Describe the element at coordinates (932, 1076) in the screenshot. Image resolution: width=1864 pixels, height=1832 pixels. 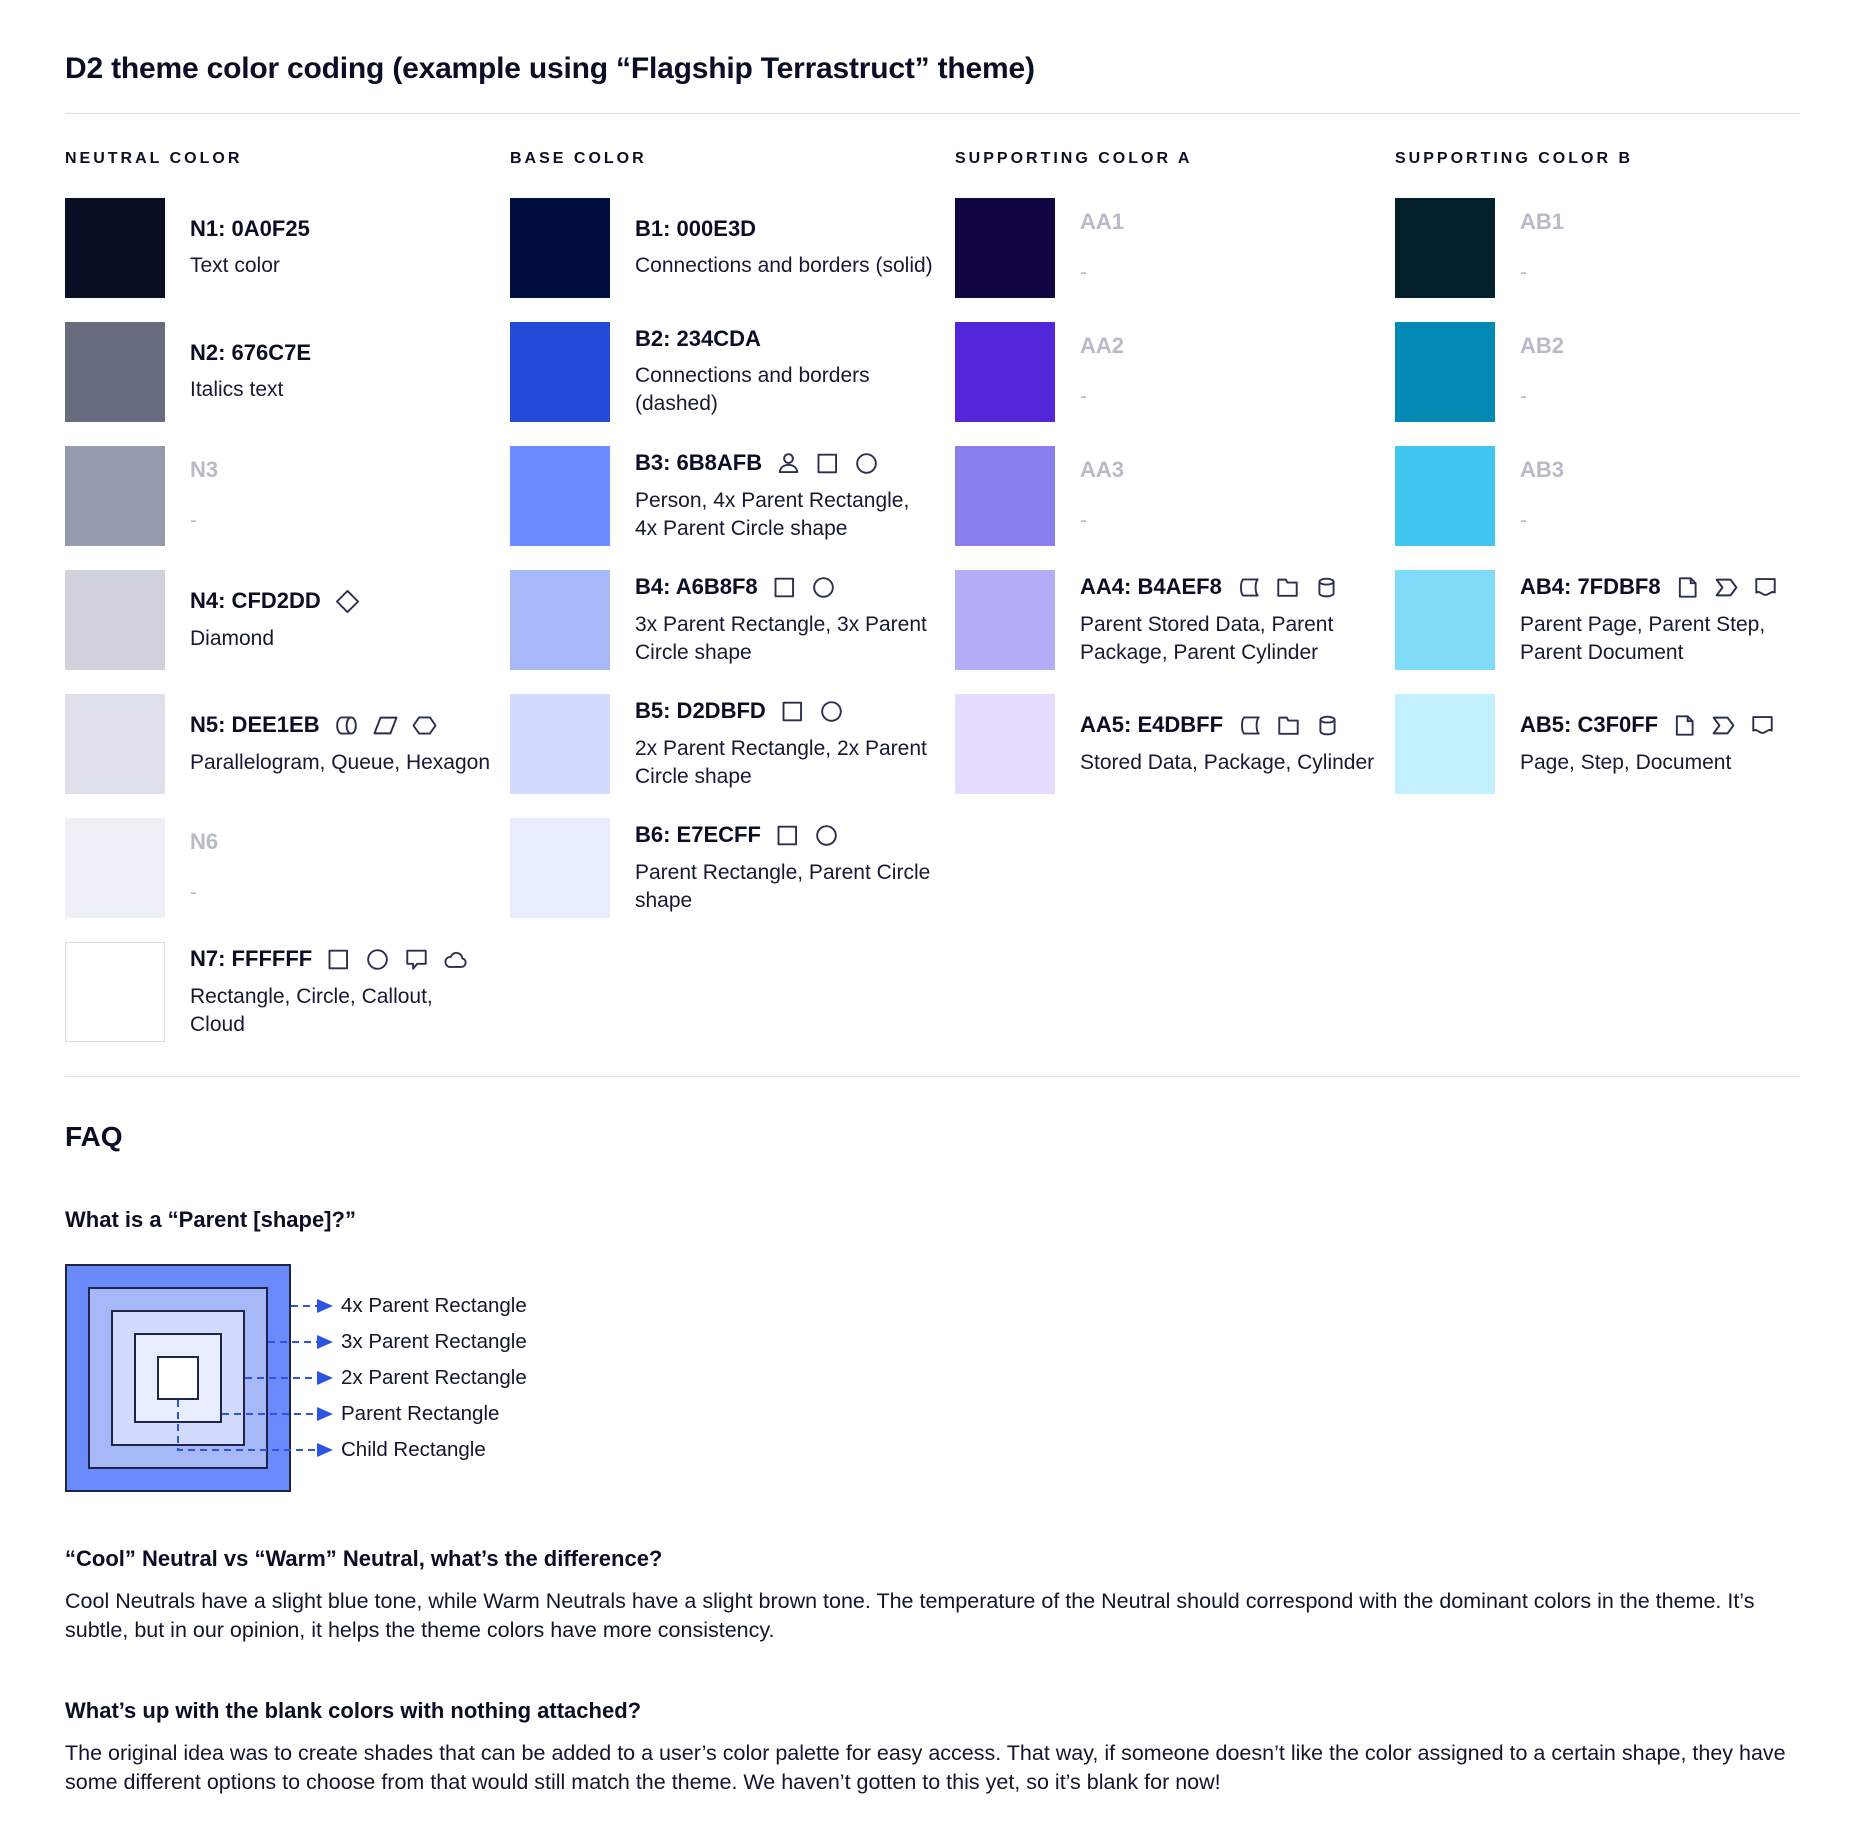
I see `section-divider` at that location.